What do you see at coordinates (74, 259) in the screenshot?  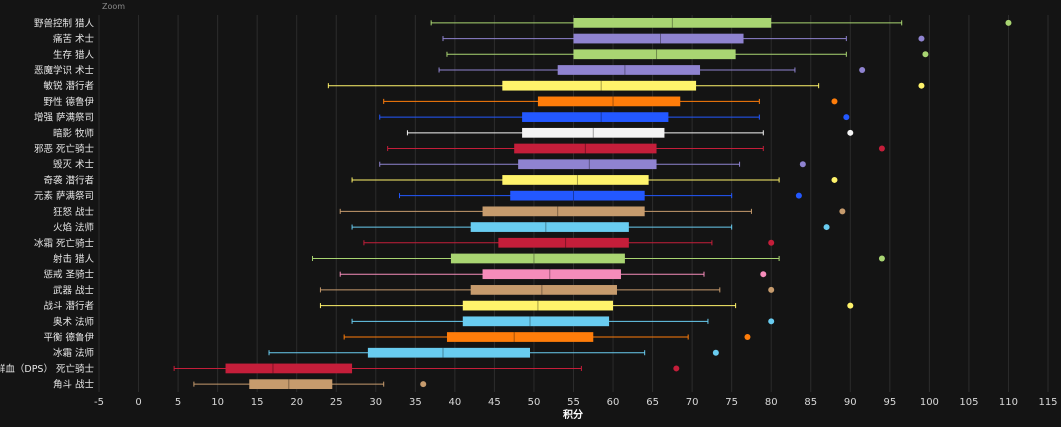 I see `category-label: 射击 猎人` at bounding box center [74, 259].